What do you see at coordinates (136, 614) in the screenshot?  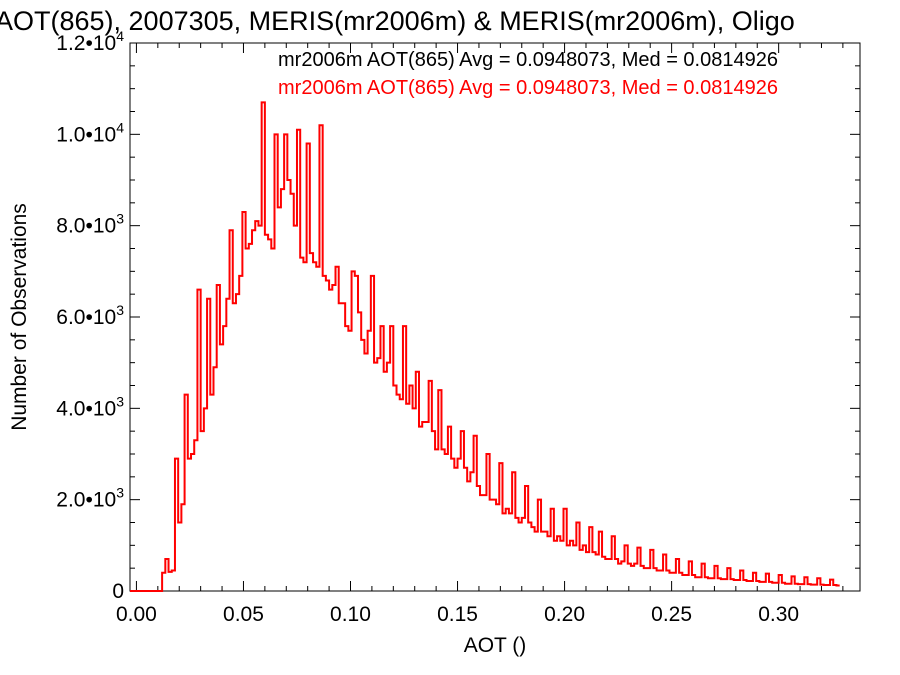 I see `x-tick-label: 0.00` at bounding box center [136, 614].